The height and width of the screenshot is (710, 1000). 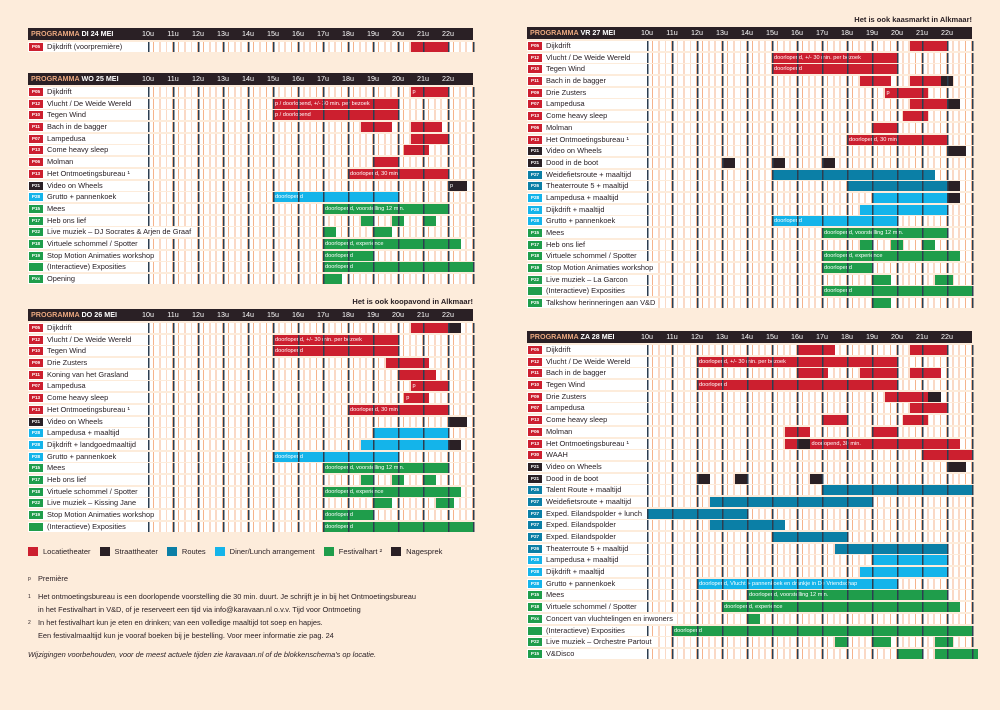 What do you see at coordinates (592, 607) in the screenshot?
I see `program-name: Virtuele schommel / Spotter` at bounding box center [592, 607].